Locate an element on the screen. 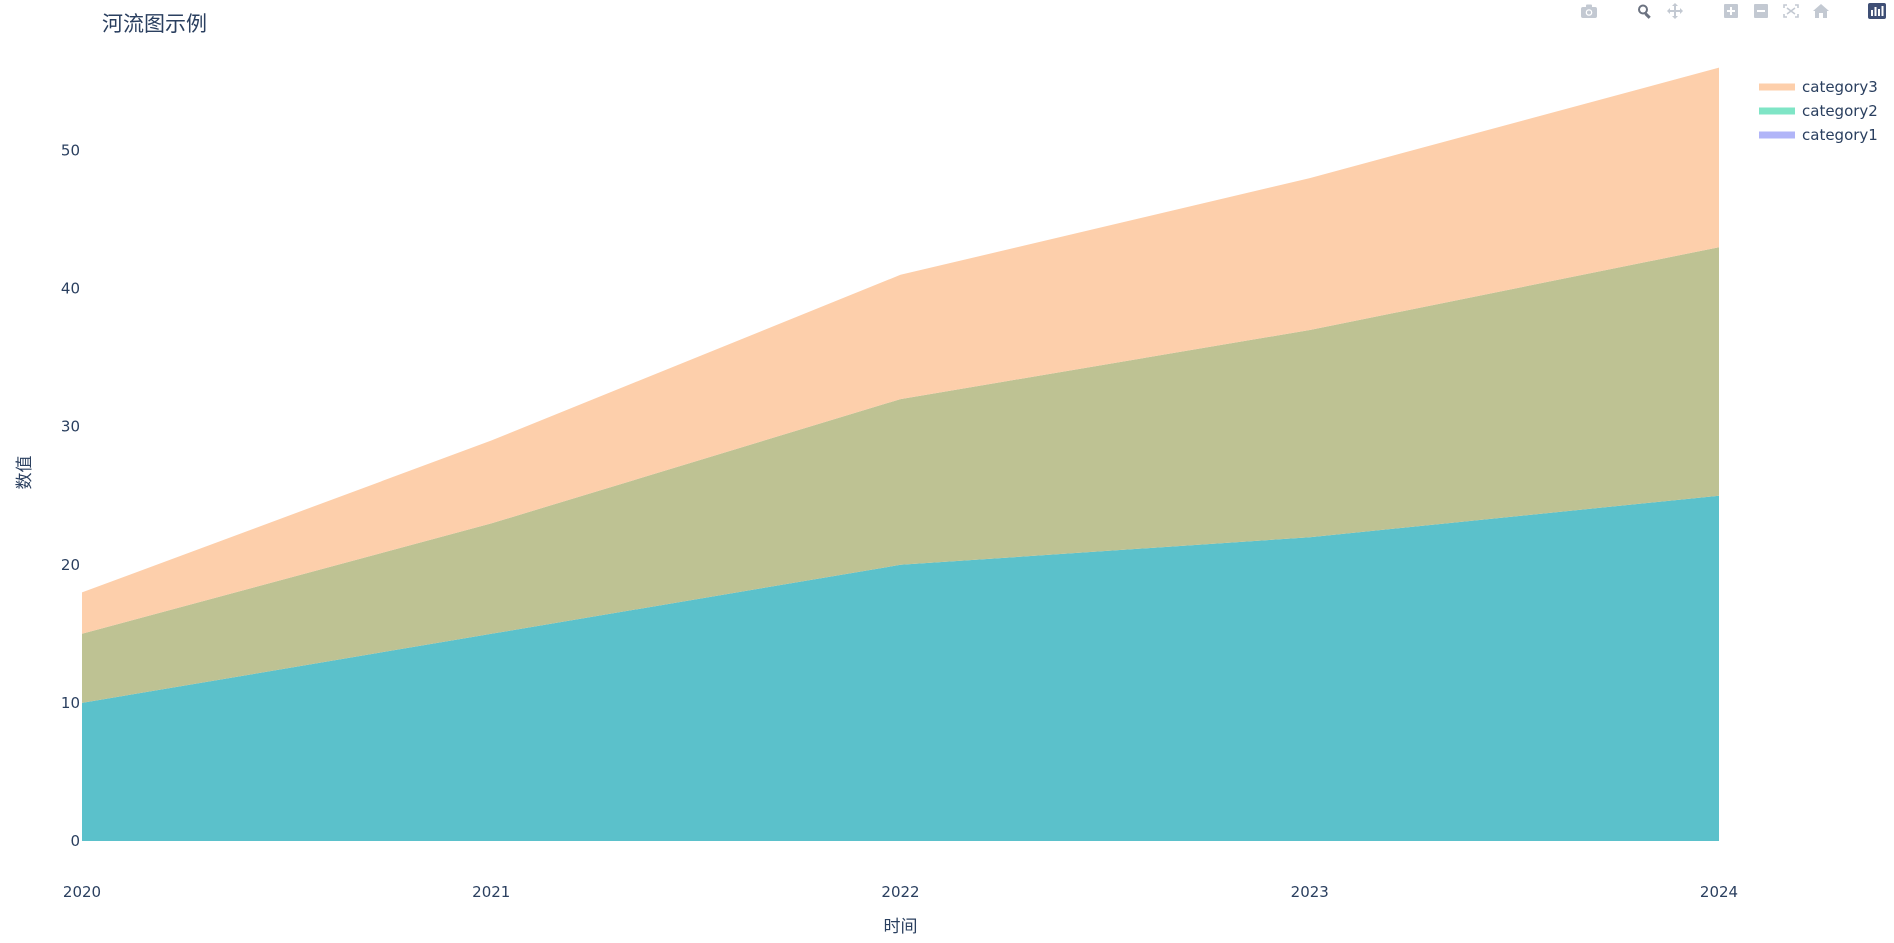 Image resolution: width=1894 pixels, height=943 pixels. autoscale-icon is located at coordinates (1791, 11).